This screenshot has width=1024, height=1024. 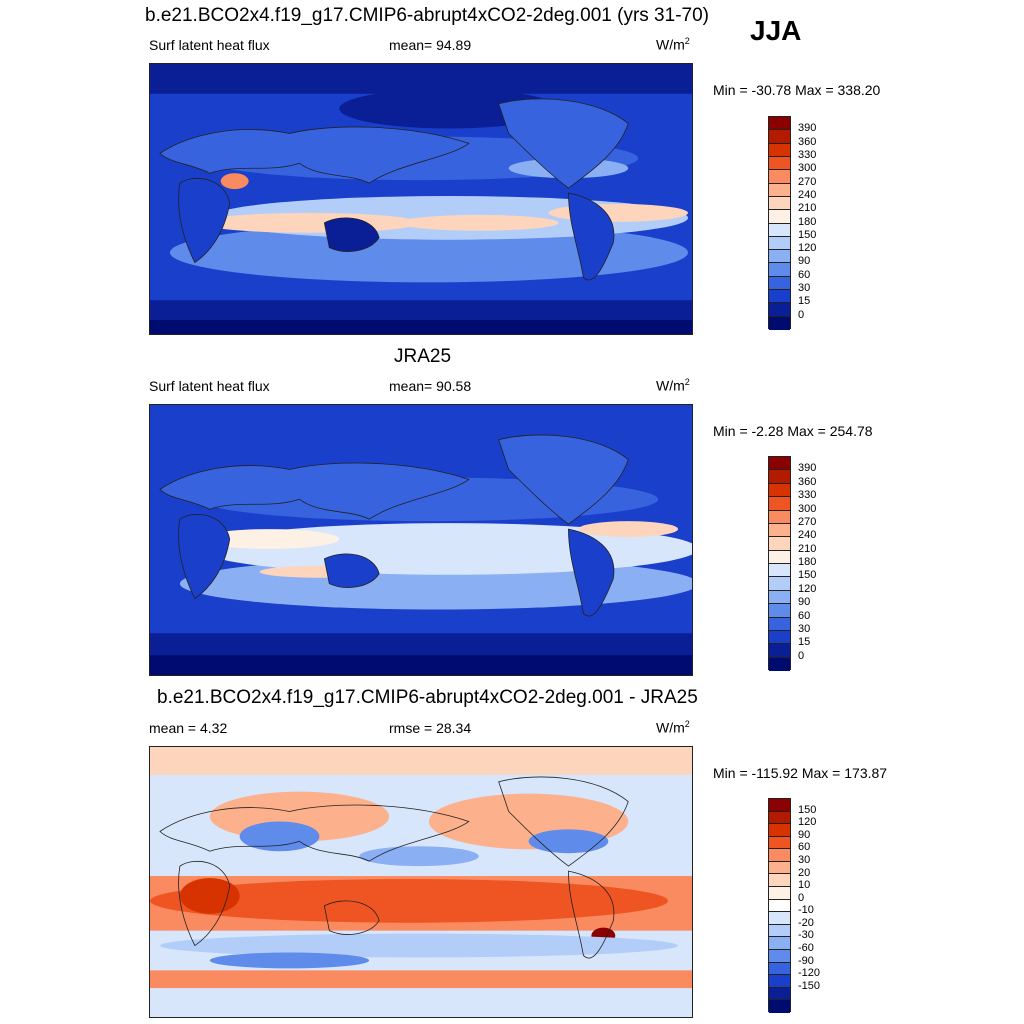 I want to click on colorbar-tick-label: -10, so click(x=806, y=910).